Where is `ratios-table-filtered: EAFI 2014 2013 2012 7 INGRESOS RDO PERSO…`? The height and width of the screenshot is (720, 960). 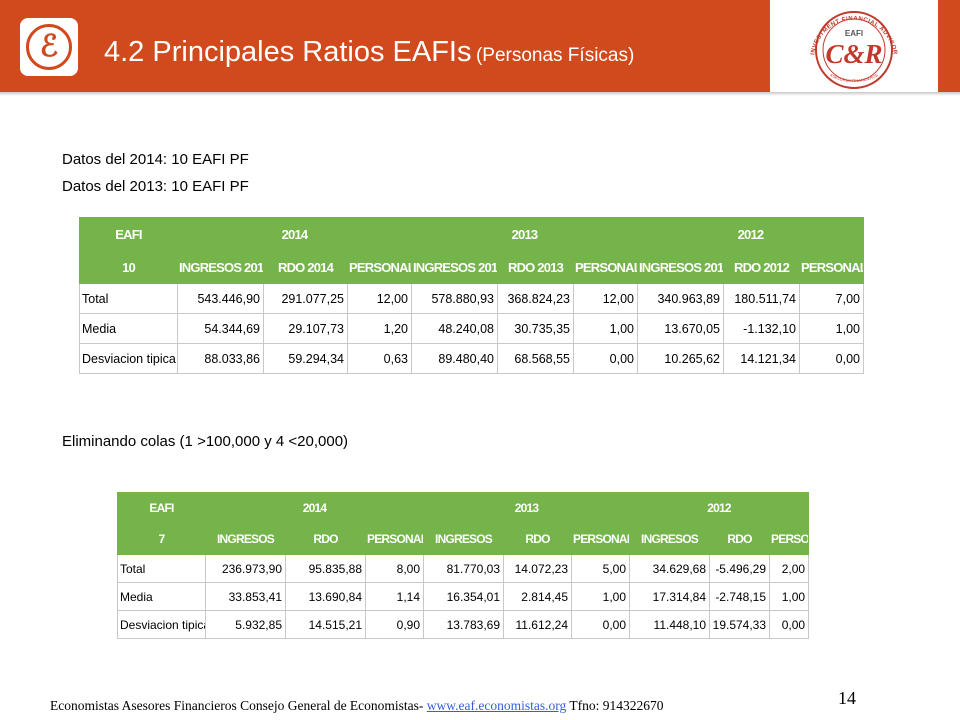 ratios-table-filtered: EAFI 2014 2013 2012 7 INGRESOS RDO PERSO… is located at coordinates (463, 565).